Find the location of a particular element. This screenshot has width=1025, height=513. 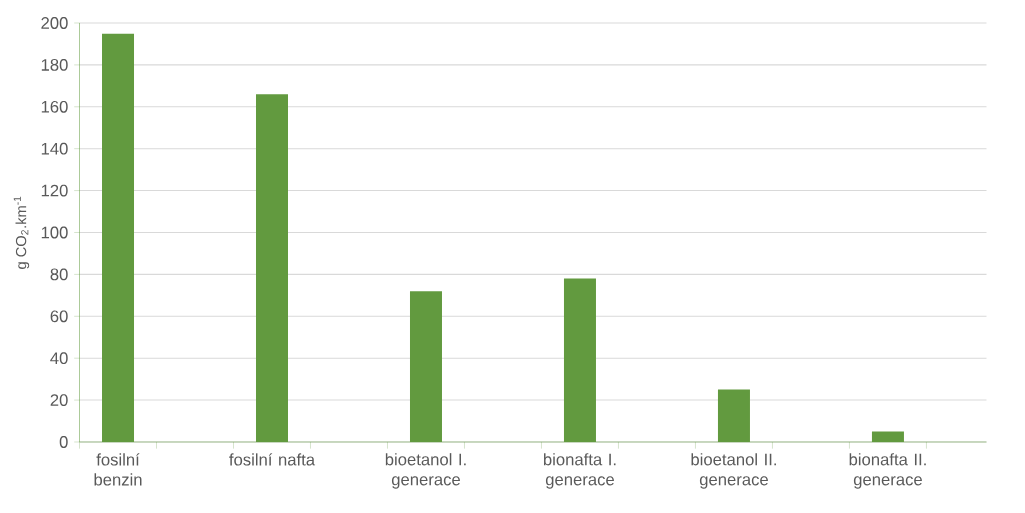

x-tick-label: bionafta II. generace is located at coordinates (887, 471).